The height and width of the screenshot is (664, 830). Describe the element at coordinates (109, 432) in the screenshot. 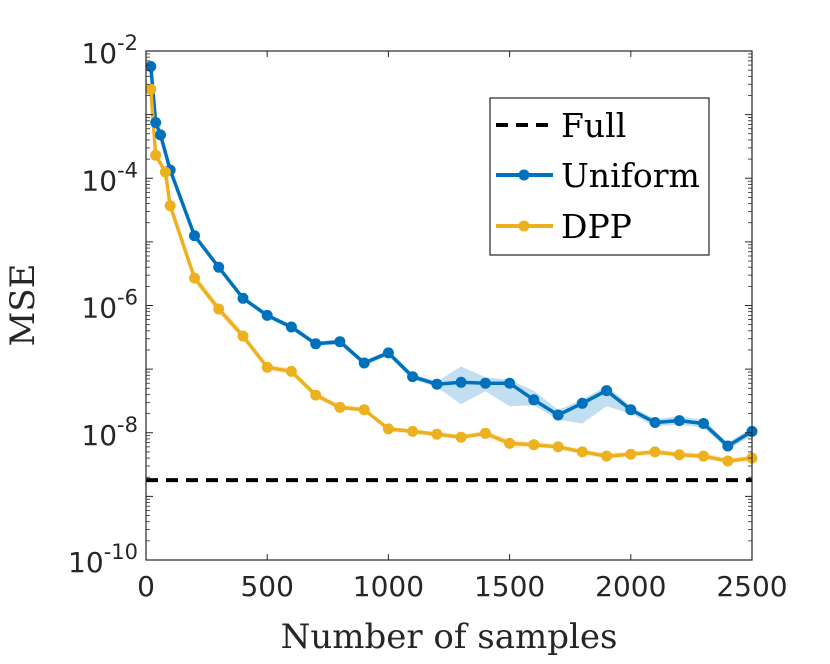

I see `y-tick-label--8: 10⁻⁸` at that location.